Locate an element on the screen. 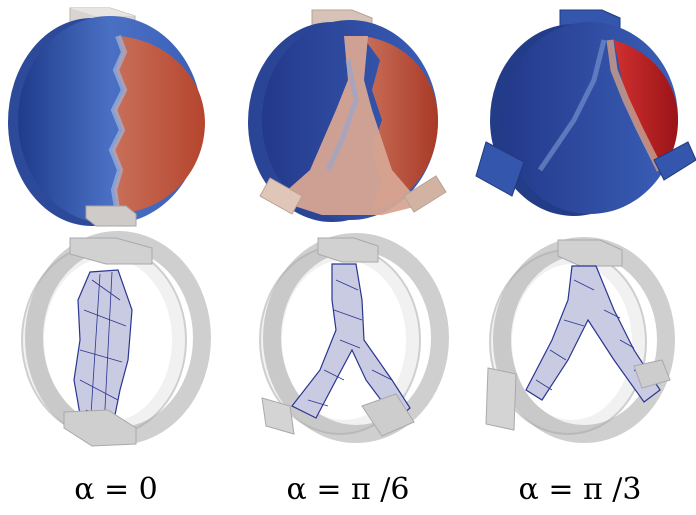 The height and width of the screenshot is (515, 696). caption-alpha-pi-3: α = π /3 is located at coordinates (580, 489).